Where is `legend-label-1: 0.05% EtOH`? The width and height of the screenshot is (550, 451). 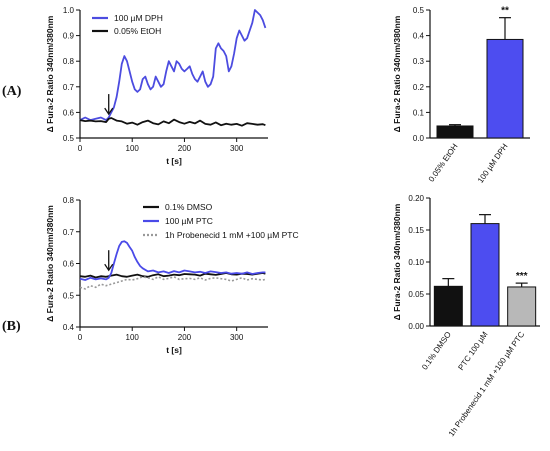 legend-label-1: 0.05% EtOH is located at coordinates (137, 31).